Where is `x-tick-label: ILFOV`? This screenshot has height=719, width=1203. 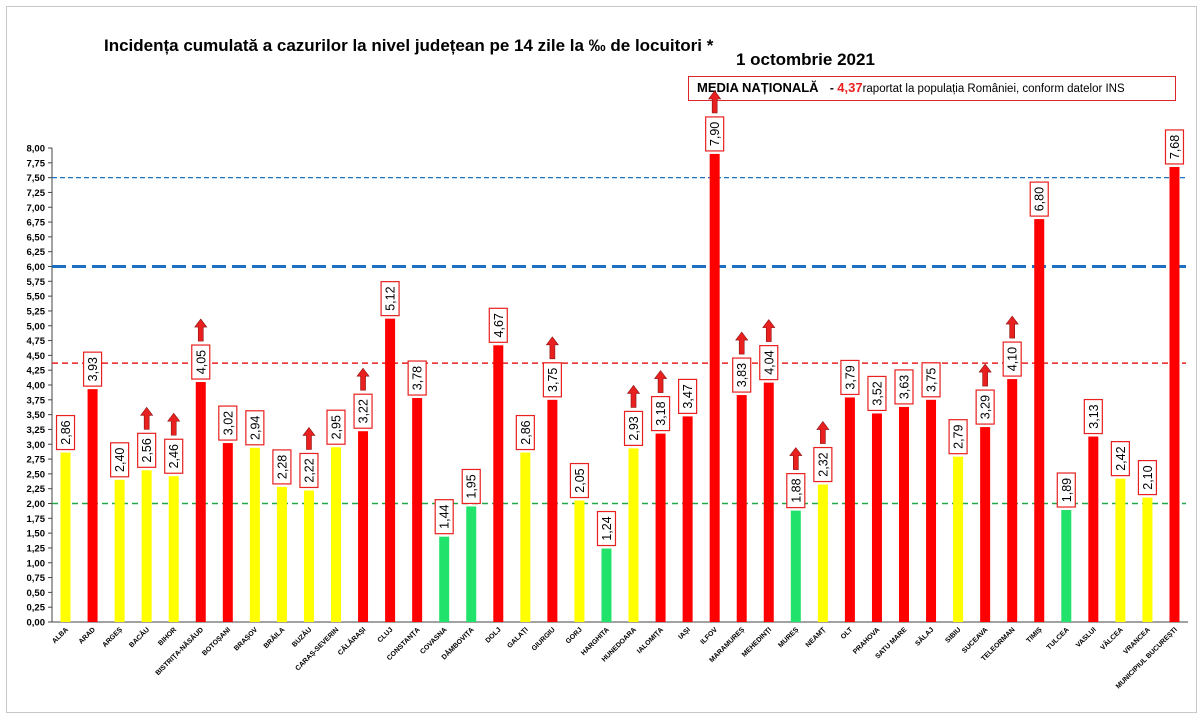
x-tick-label: ILFOV is located at coordinates (710, 636).